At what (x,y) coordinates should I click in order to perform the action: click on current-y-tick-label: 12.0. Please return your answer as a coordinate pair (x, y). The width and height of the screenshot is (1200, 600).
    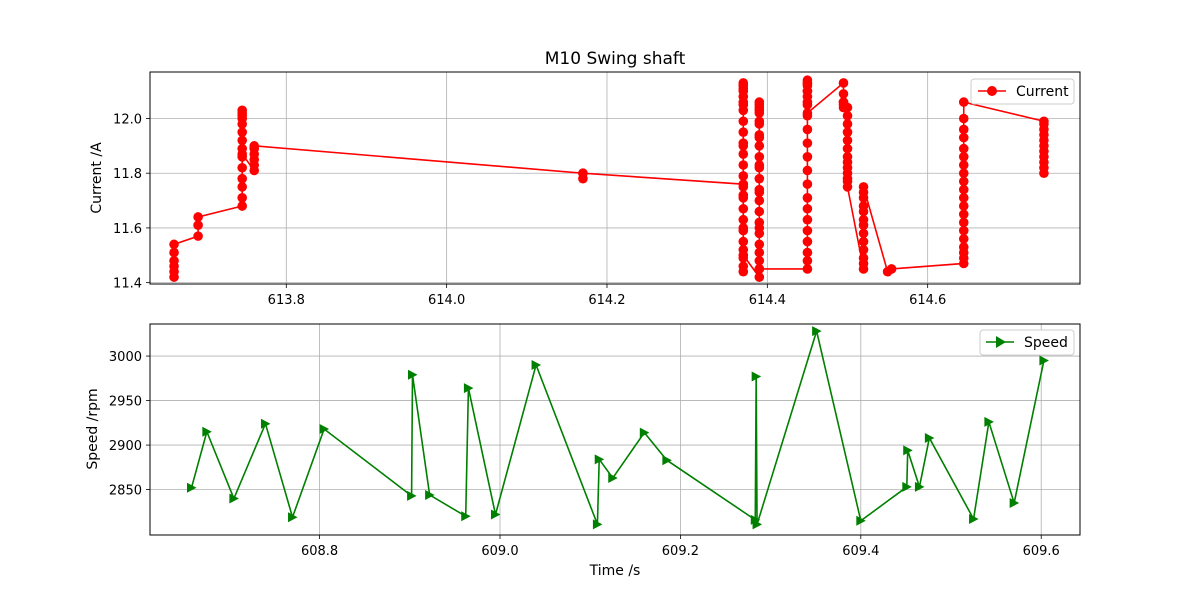
    Looking at the image, I should click on (127, 120).